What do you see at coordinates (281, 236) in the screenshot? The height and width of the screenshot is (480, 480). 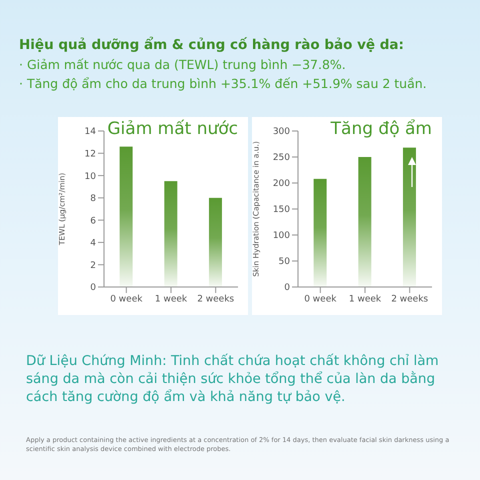 I see `y-tick-label: 100` at bounding box center [281, 236].